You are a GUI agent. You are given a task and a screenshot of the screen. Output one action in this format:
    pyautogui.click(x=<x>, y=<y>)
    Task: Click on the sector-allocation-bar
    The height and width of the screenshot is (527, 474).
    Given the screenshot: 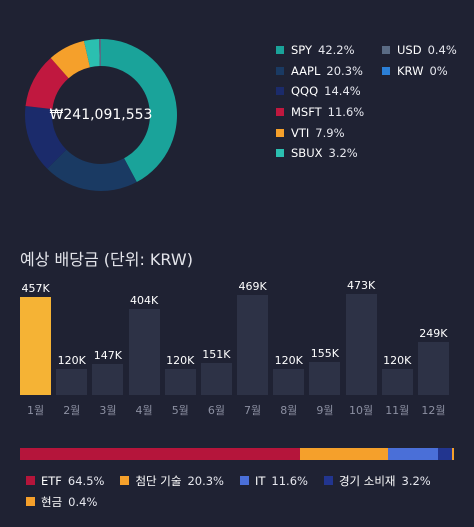 What is the action you would take?
    pyautogui.click(x=237, y=454)
    